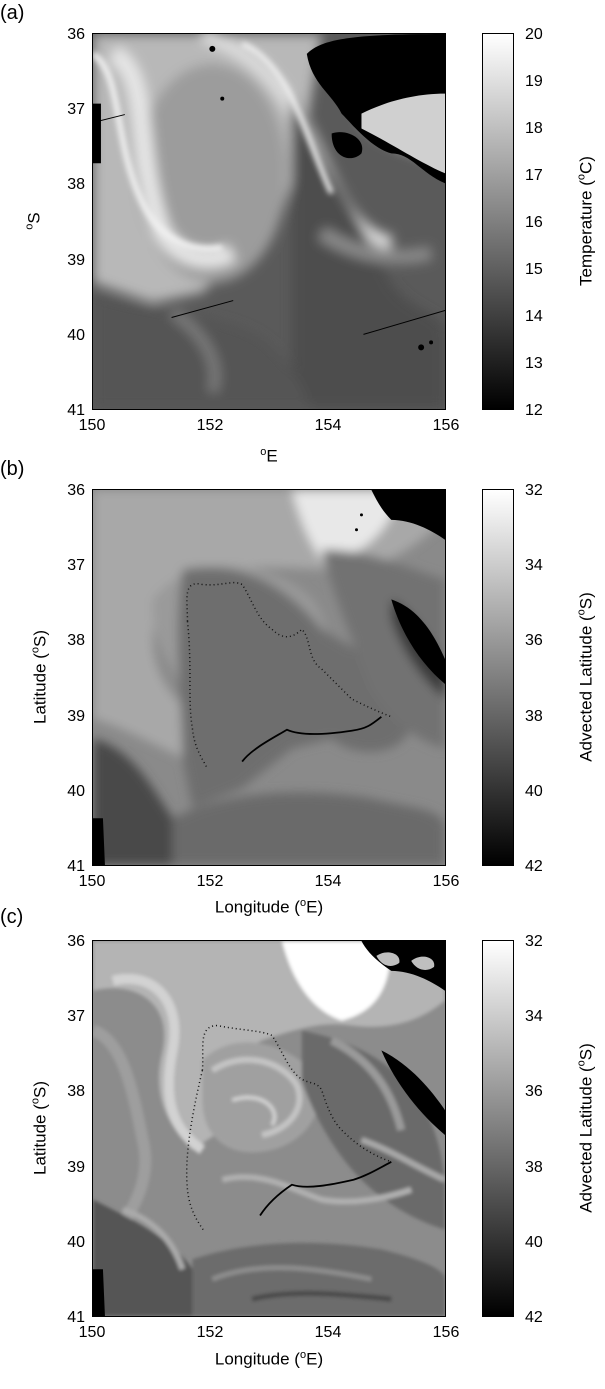  I want to click on colorbar-tick-label: 13, so click(534, 363).